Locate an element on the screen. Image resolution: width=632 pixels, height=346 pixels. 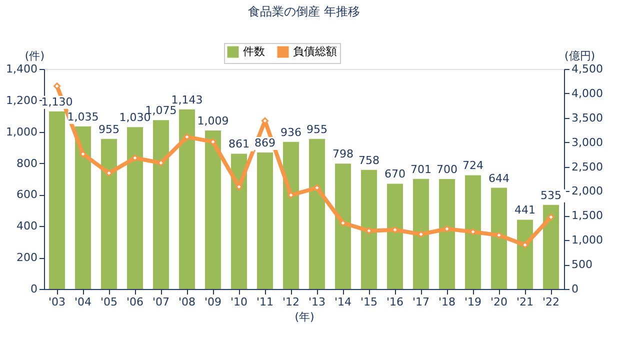
x-tick-label: '03 is located at coordinates (57, 302).